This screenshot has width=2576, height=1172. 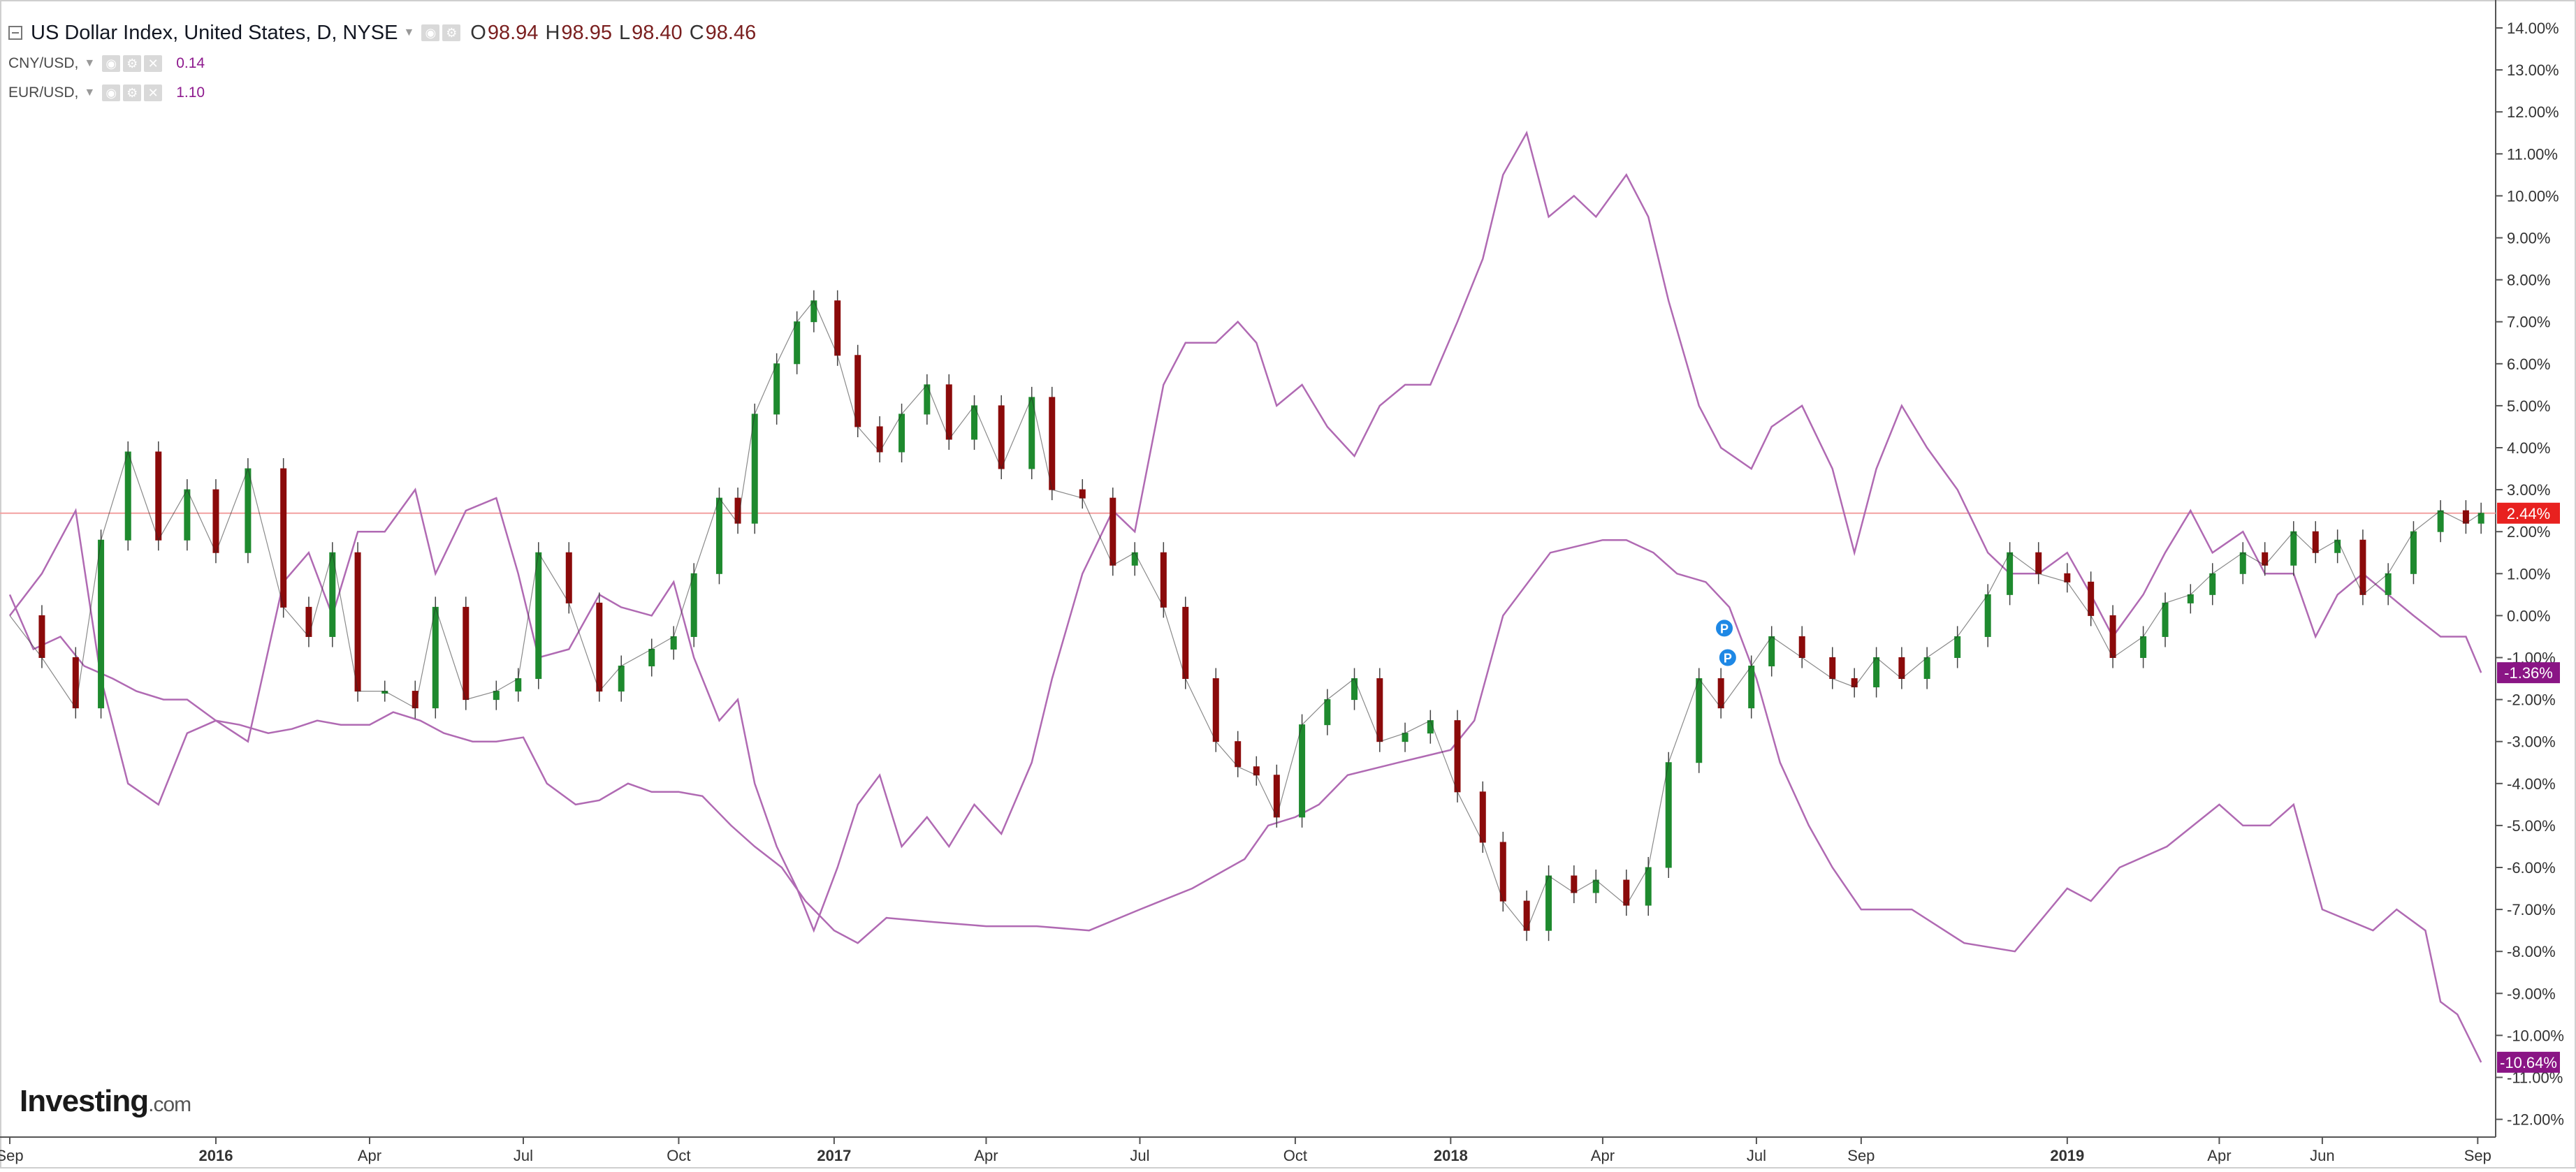 What do you see at coordinates (43, 63) in the screenshot?
I see `cny-series-name: CNY/USD,` at bounding box center [43, 63].